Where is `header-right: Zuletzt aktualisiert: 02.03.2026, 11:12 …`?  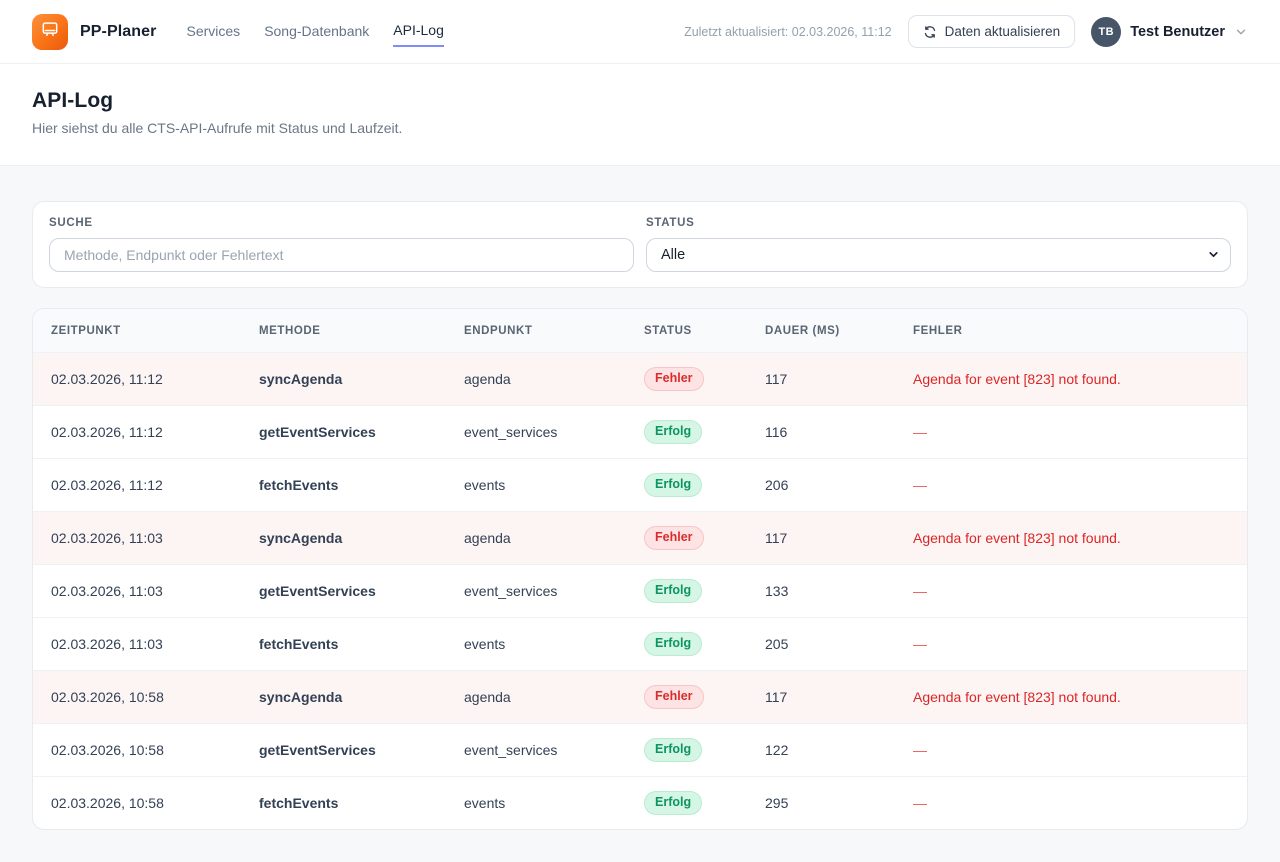
header-right: Zuletzt aktualisiert: 02.03.2026, 11:12 … is located at coordinates (966, 31).